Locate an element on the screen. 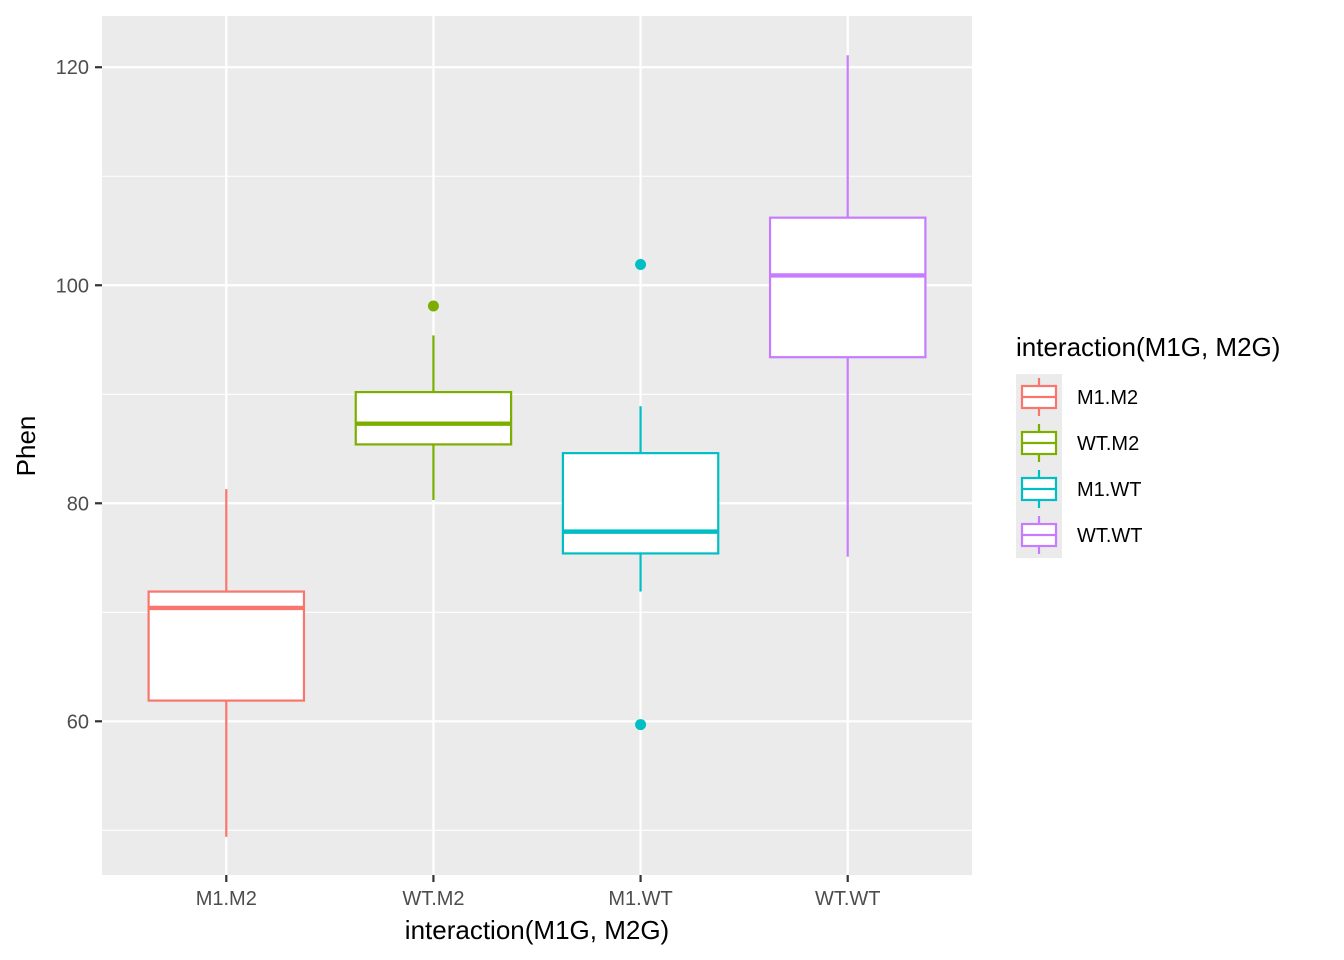 Image resolution: width=1344 pixels, height=960 pixels. box-WT.WT is located at coordinates (847, 306).